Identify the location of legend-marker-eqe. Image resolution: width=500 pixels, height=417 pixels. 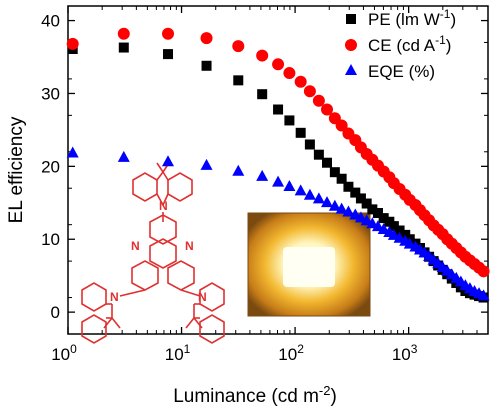
(351, 69).